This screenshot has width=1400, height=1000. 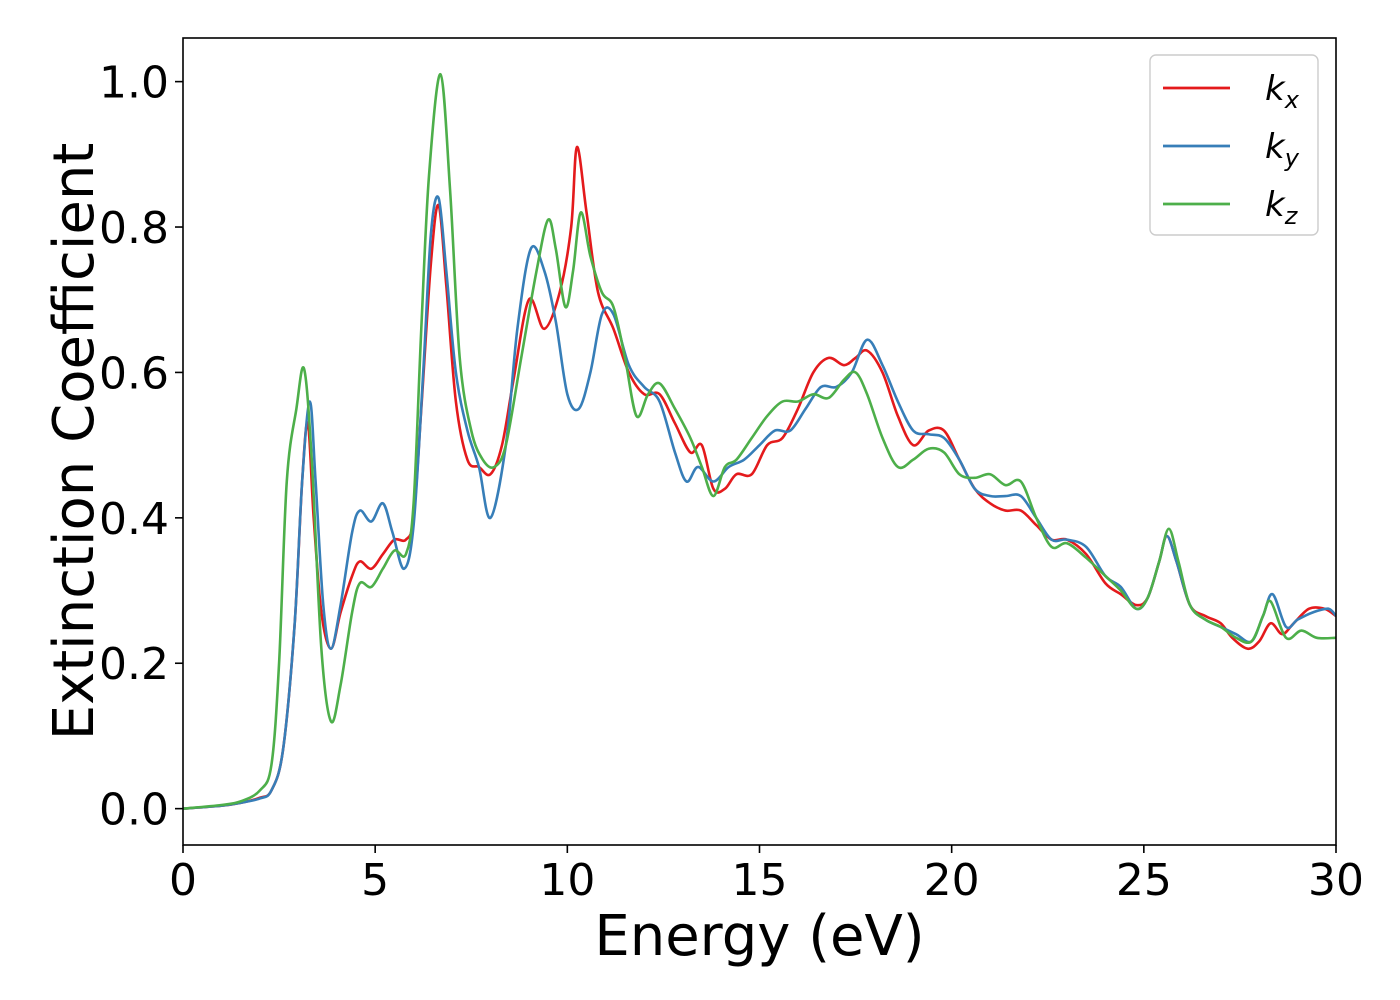 What do you see at coordinates (141, 447) in the screenshot?
I see `y-axis: 0.0 0.2 0.4 0.6 0.8 1.0` at bounding box center [141, 447].